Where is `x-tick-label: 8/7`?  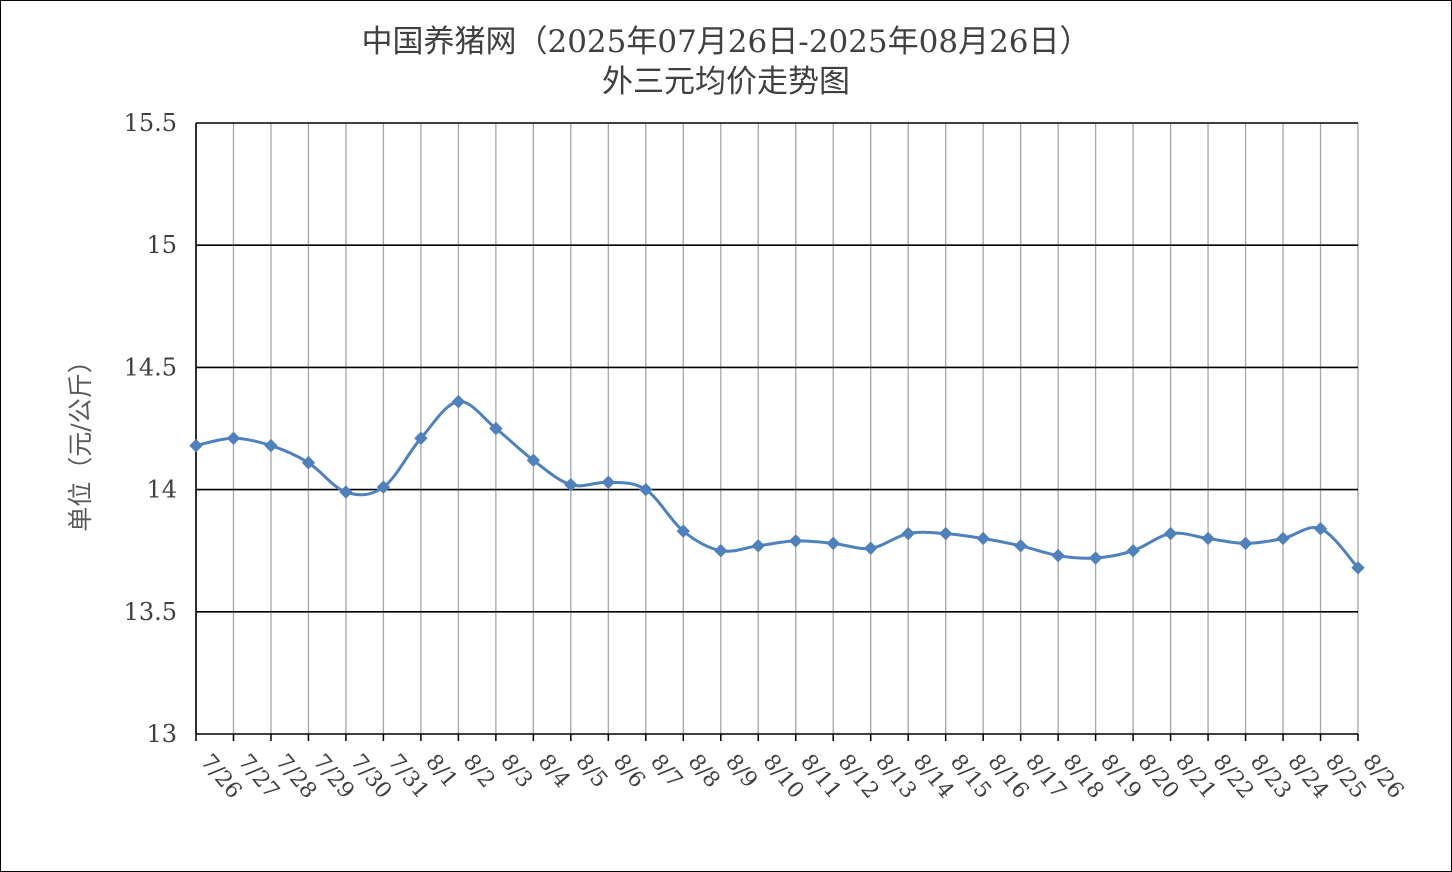
x-tick-label: 8/7 is located at coordinates (666, 771).